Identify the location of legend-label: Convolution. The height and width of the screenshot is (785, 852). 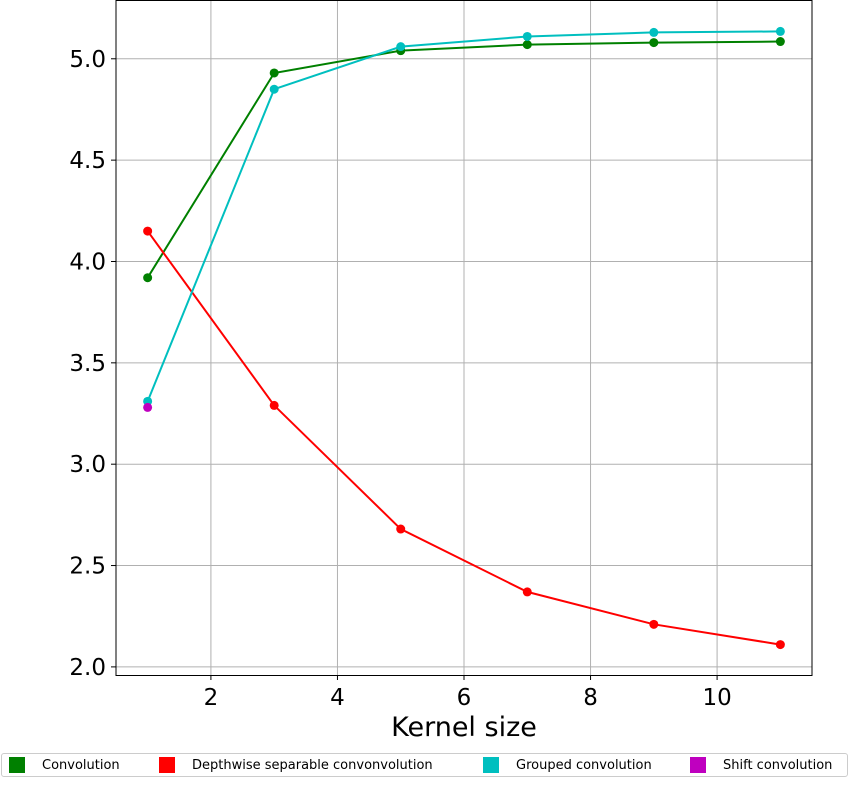
(81, 765).